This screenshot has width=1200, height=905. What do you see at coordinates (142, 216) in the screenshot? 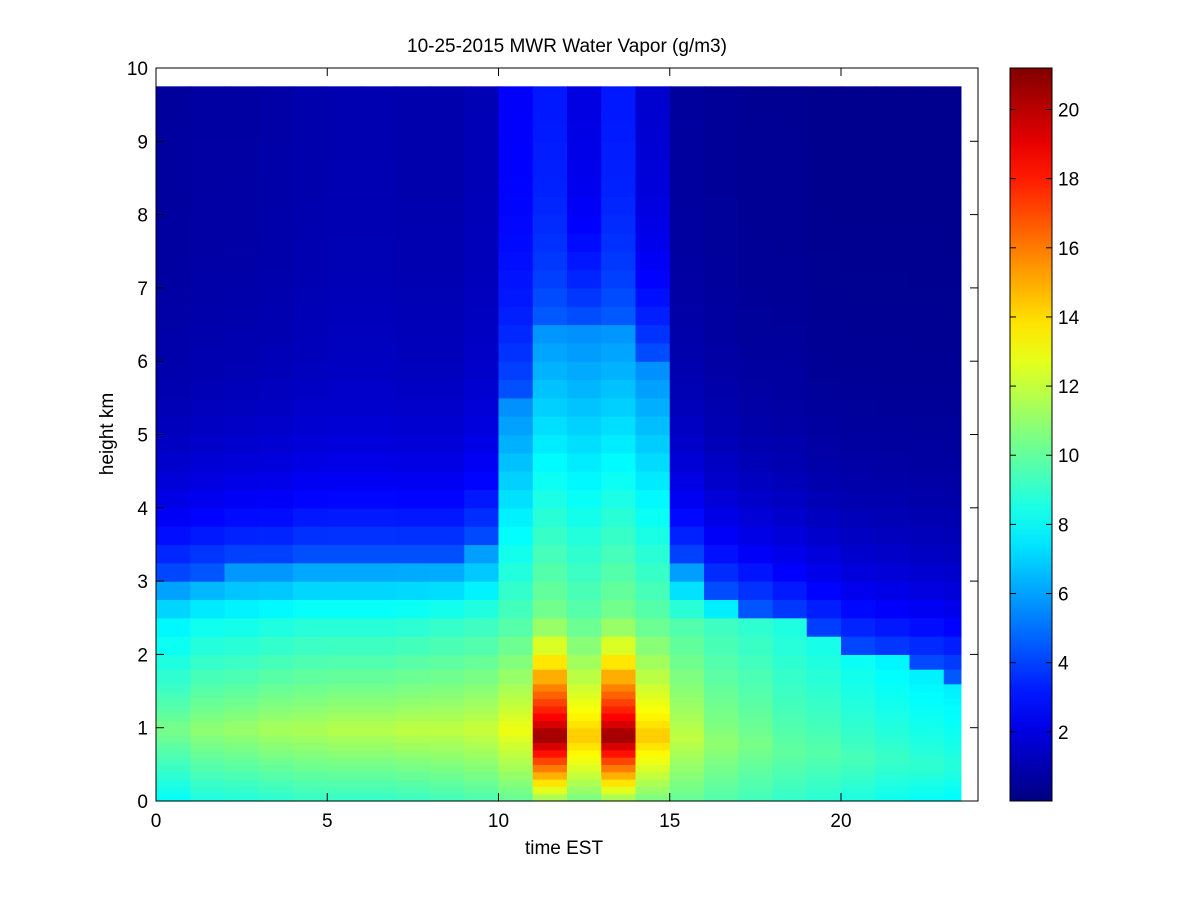
I see `y-tick-label: 8` at bounding box center [142, 216].